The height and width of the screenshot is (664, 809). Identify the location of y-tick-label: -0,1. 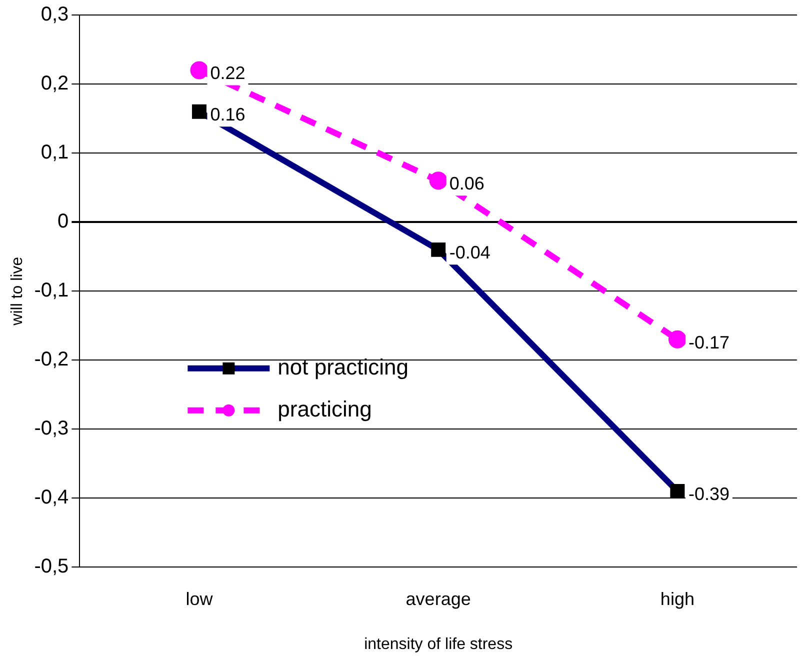
(51, 291).